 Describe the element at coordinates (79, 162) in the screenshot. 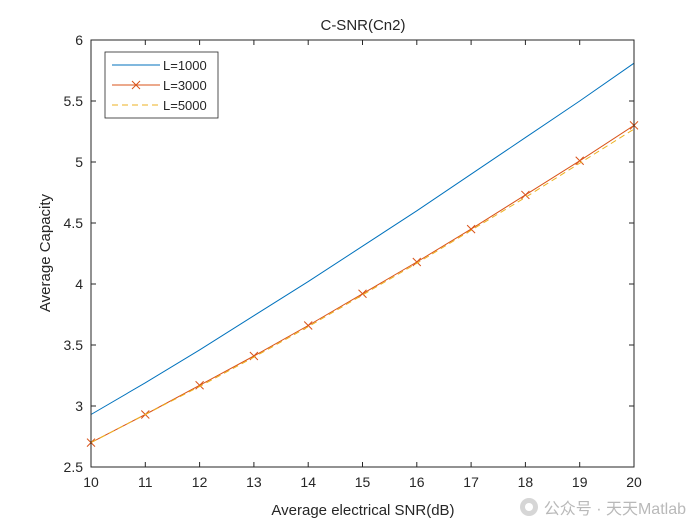

I see `y-tick-label: 5` at that location.